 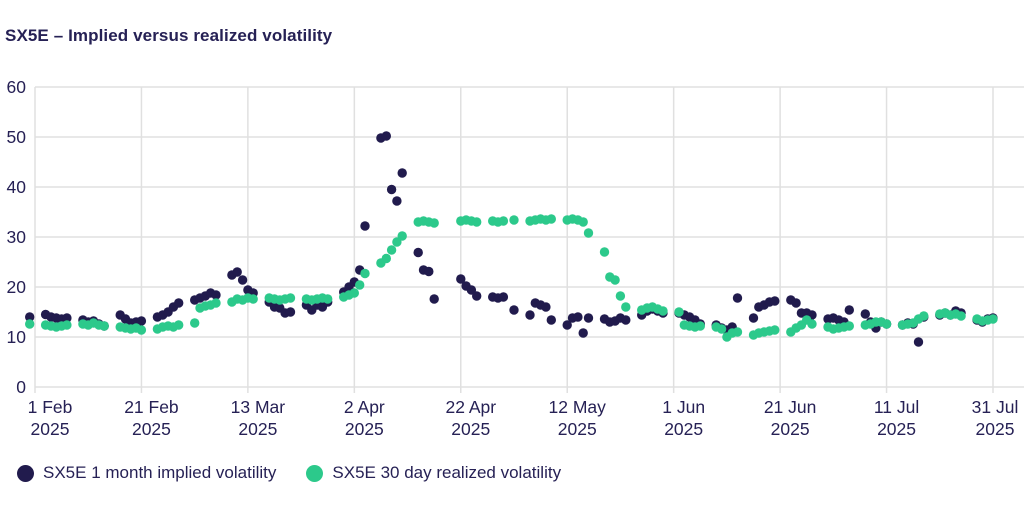 I want to click on svg-text: 1 Feb, so click(x=50, y=407).